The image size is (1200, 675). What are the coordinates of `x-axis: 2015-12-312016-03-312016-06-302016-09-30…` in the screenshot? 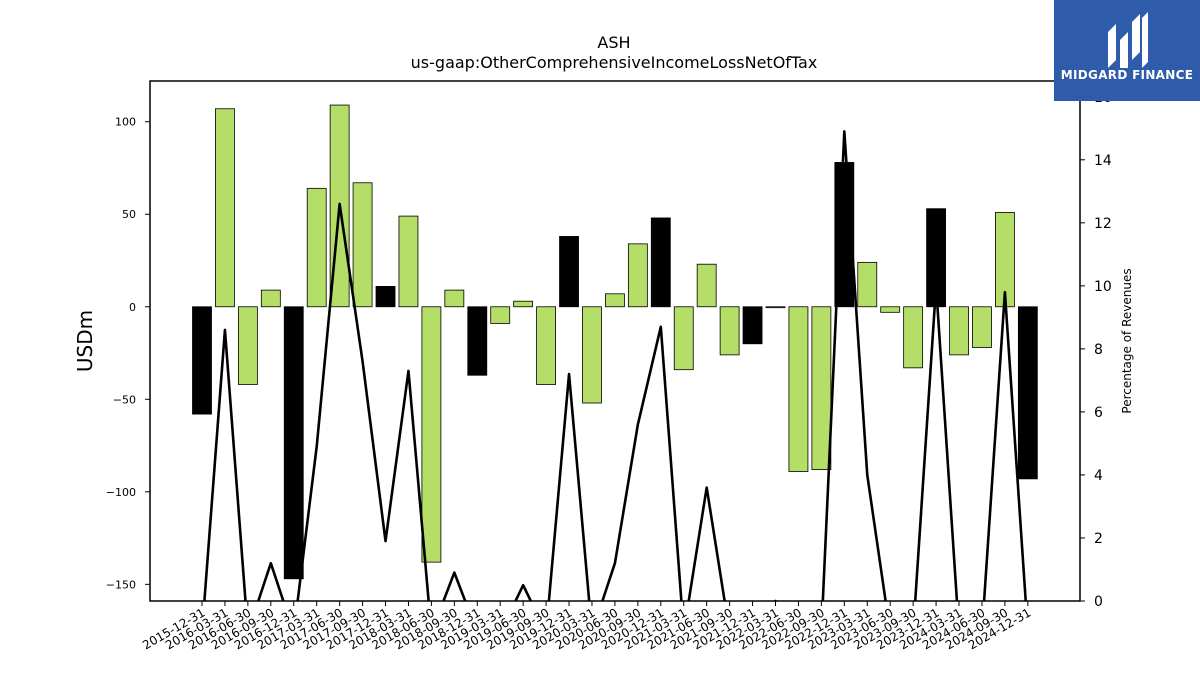 It's located at (586, 626).